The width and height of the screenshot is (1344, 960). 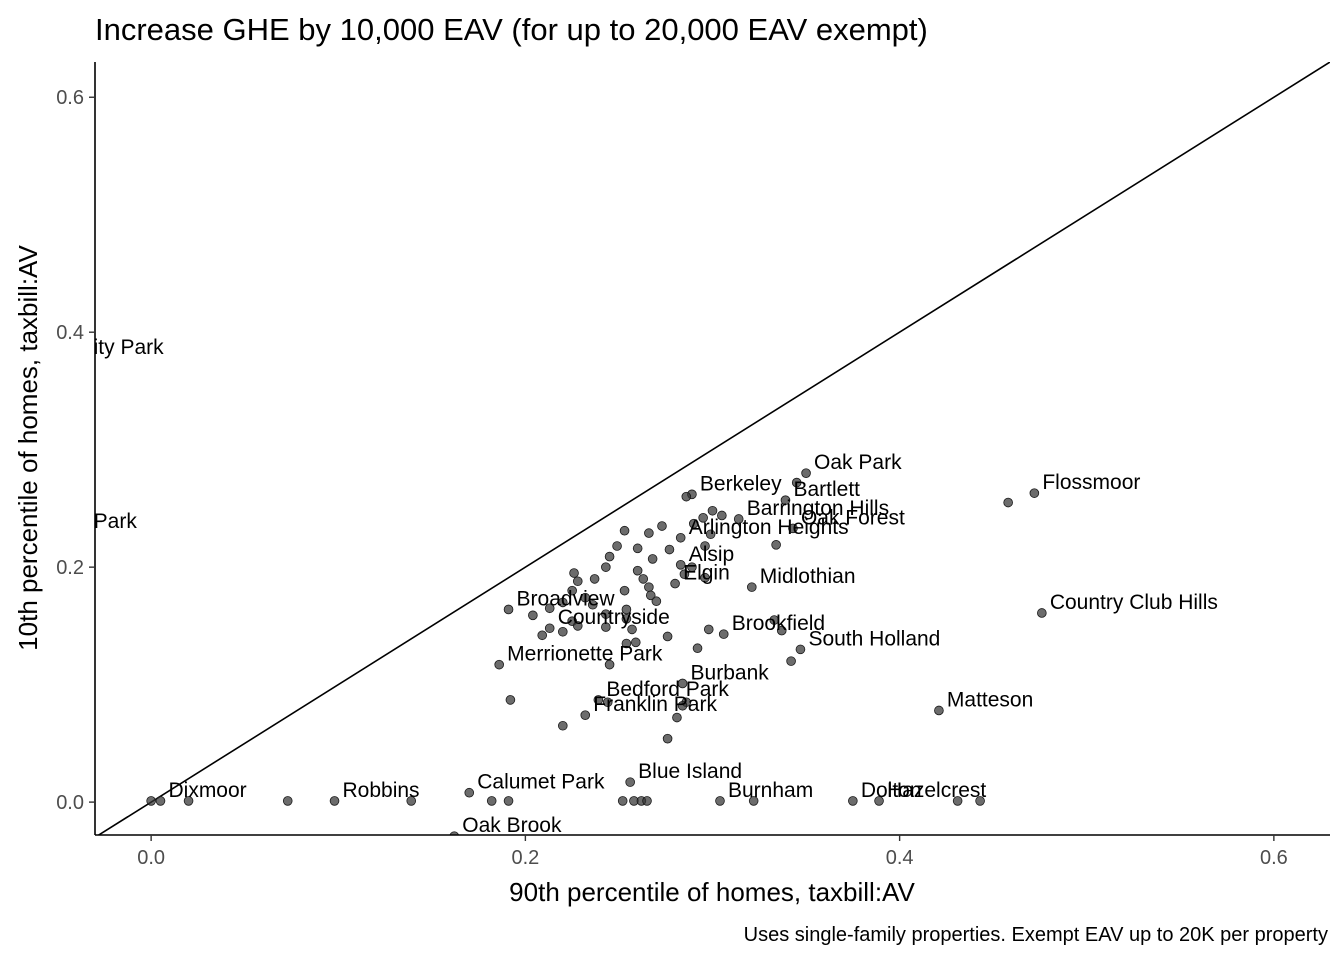 I want to click on point-label: Burbank, so click(x=730, y=672).